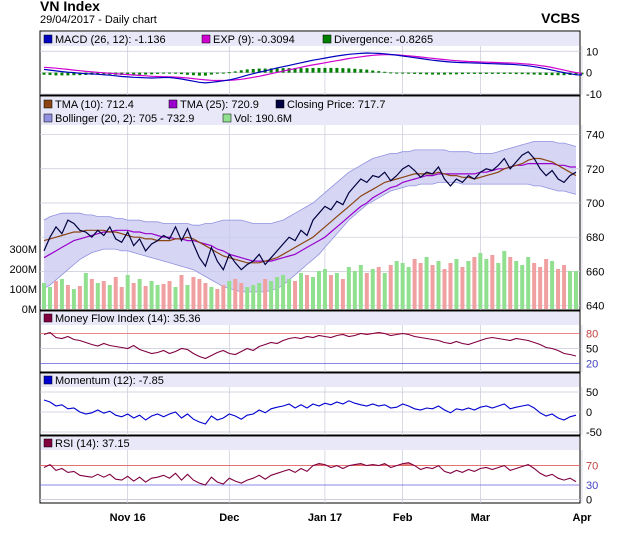  I want to click on mfi-tick-label: 20, so click(592, 365).